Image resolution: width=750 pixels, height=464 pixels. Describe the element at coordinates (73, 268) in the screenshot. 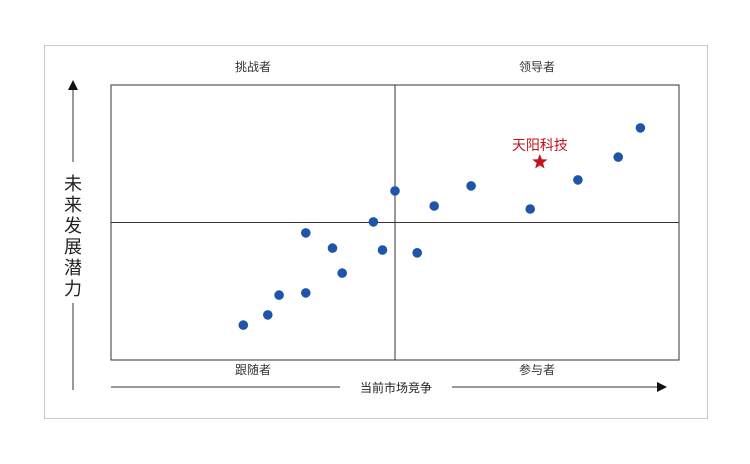

I see `y-axis-title-char: 潜` at that location.